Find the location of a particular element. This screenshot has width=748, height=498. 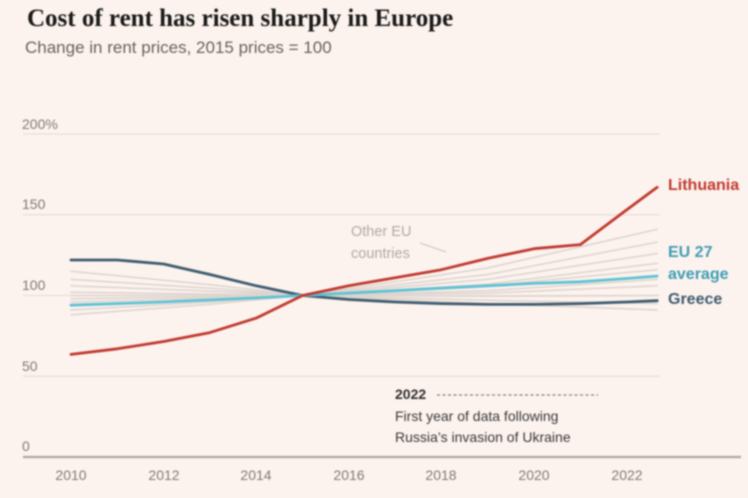

svg-text: countries is located at coordinates (380, 254).